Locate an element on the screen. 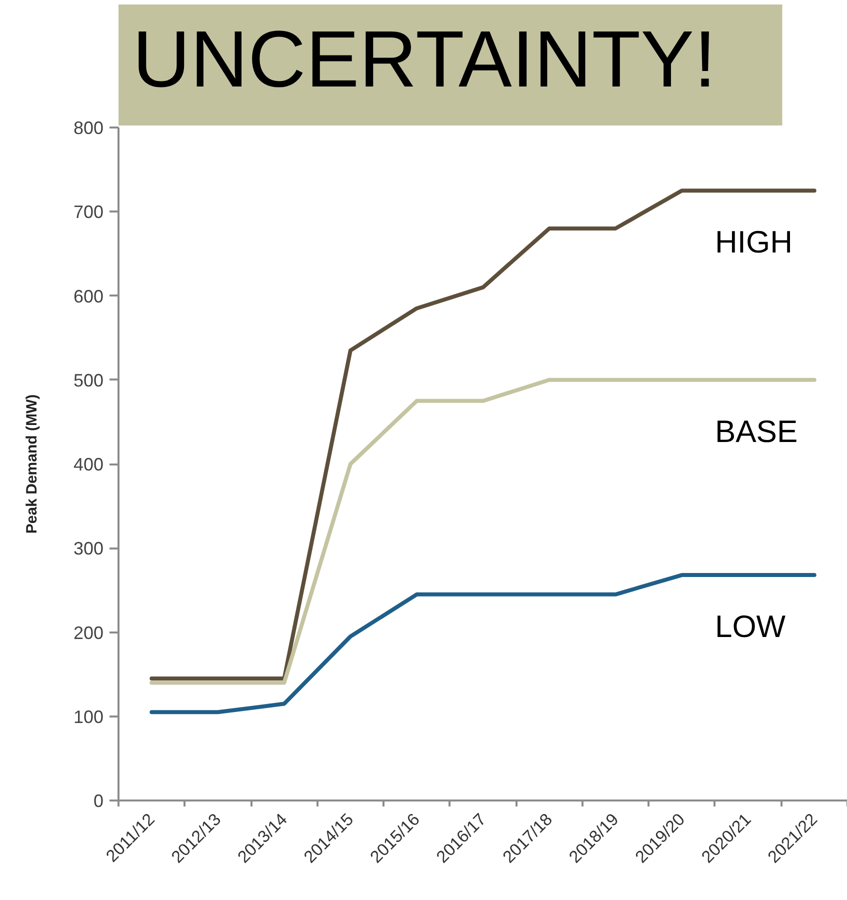 Image resolution: width=847 pixels, height=900 pixels. y-tick-label: 400 is located at coordinates (88, 464).